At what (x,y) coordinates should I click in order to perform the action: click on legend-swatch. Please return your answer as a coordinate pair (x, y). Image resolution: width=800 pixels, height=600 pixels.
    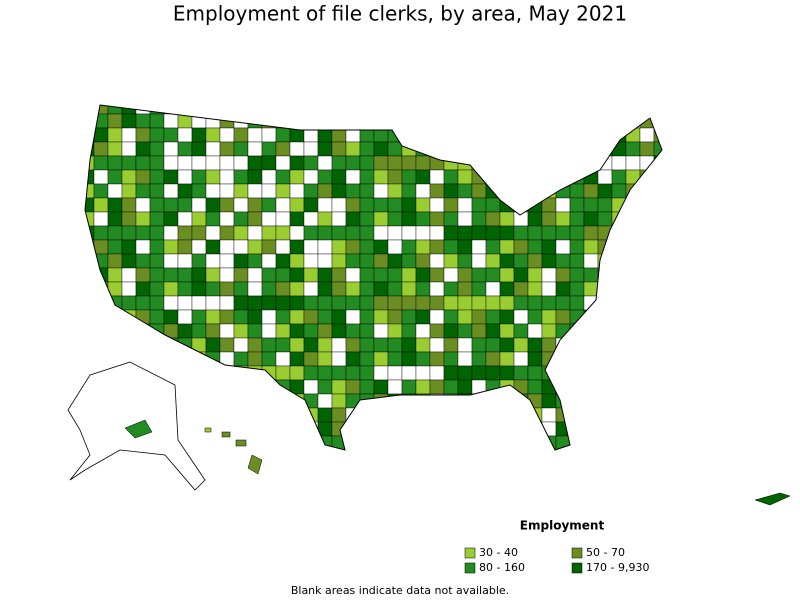
    Looking at the image, I should click on (577, 553).